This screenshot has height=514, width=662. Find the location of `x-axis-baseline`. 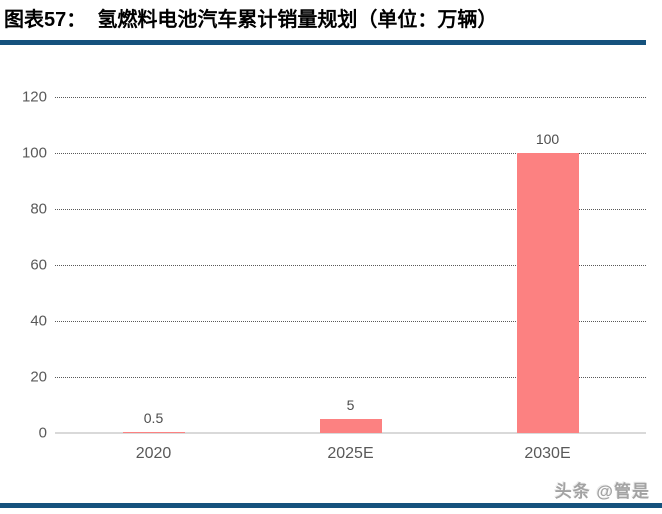

x-axis-baseline is located at coordinates (350, 433).